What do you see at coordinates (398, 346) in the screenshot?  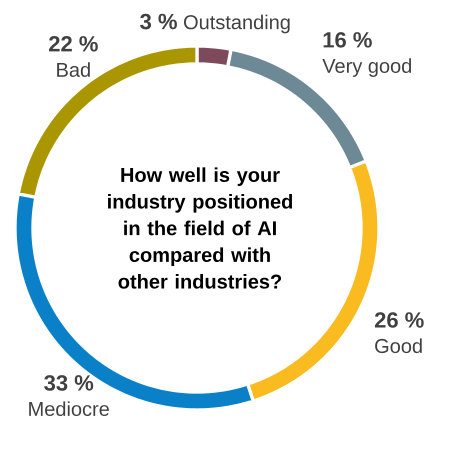 I see `slice-label: Good` at bounding box center [398, 346].